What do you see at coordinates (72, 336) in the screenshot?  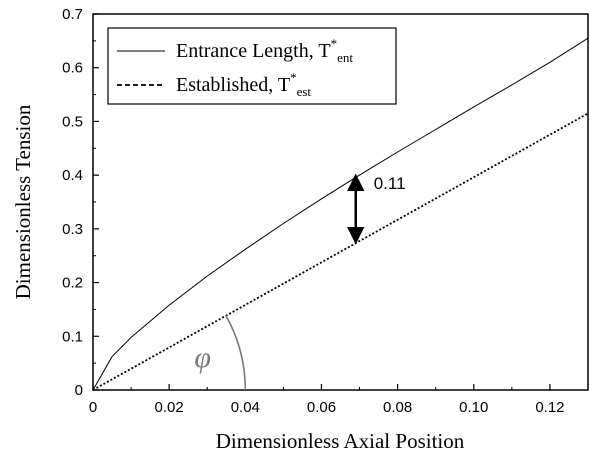 I see `y-tick-label: 0.1` at bounding box center [72, 336].